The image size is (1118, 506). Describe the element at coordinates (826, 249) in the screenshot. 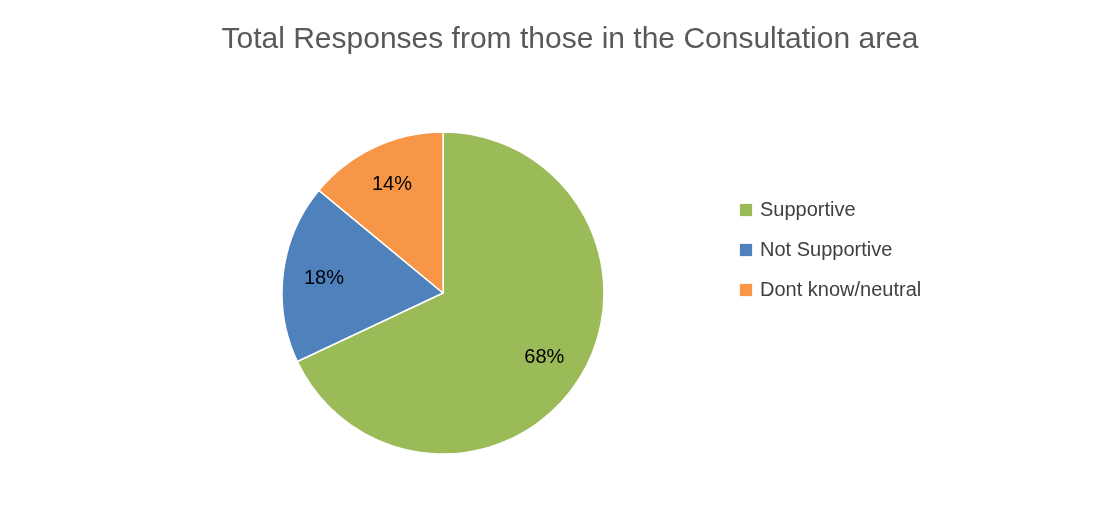

I see `legend-label: Not Supportive` at that location.